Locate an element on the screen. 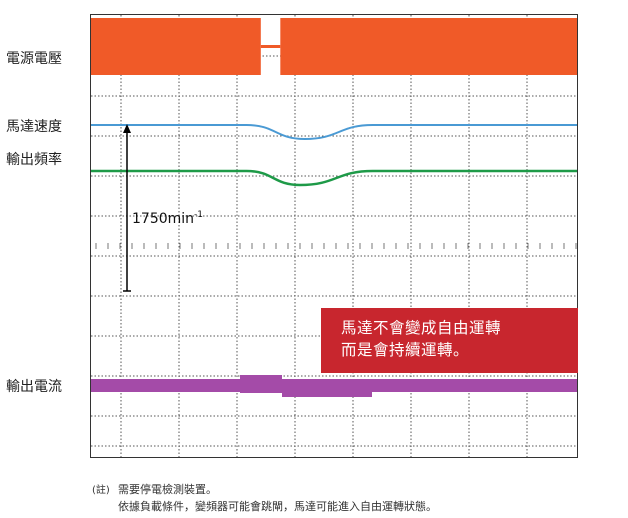  callout-box: 馬達不會變成自由運轉 而是會持續運轉。 is located at coordinates (449, 340).